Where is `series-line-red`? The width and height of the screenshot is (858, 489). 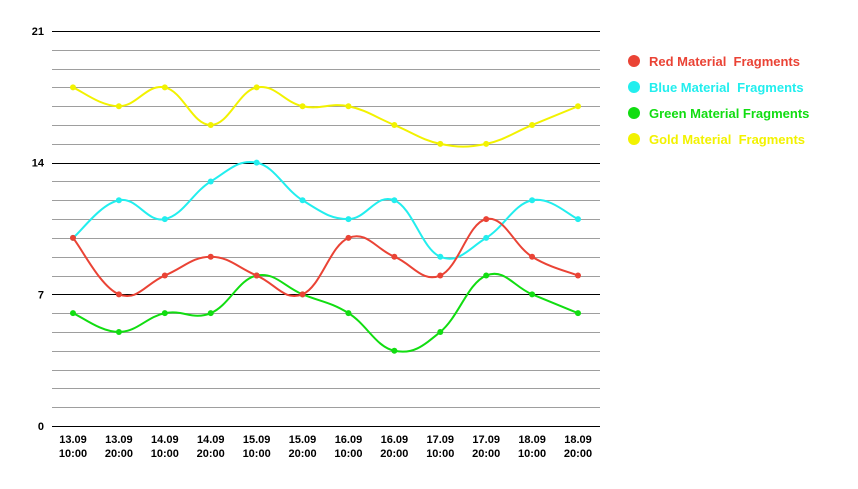 series-line-red is located at coordinates (325, 257).